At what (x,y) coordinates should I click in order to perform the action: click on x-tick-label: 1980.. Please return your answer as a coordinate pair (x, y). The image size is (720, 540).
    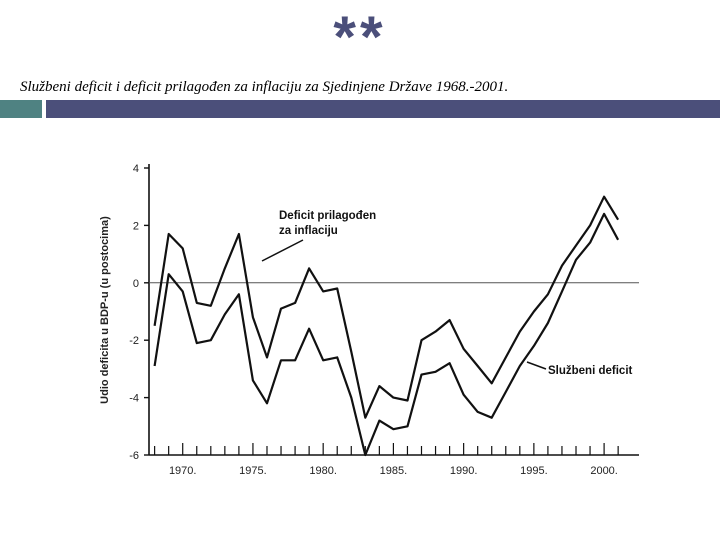
    Looking at the image, I should click on (323, 471).